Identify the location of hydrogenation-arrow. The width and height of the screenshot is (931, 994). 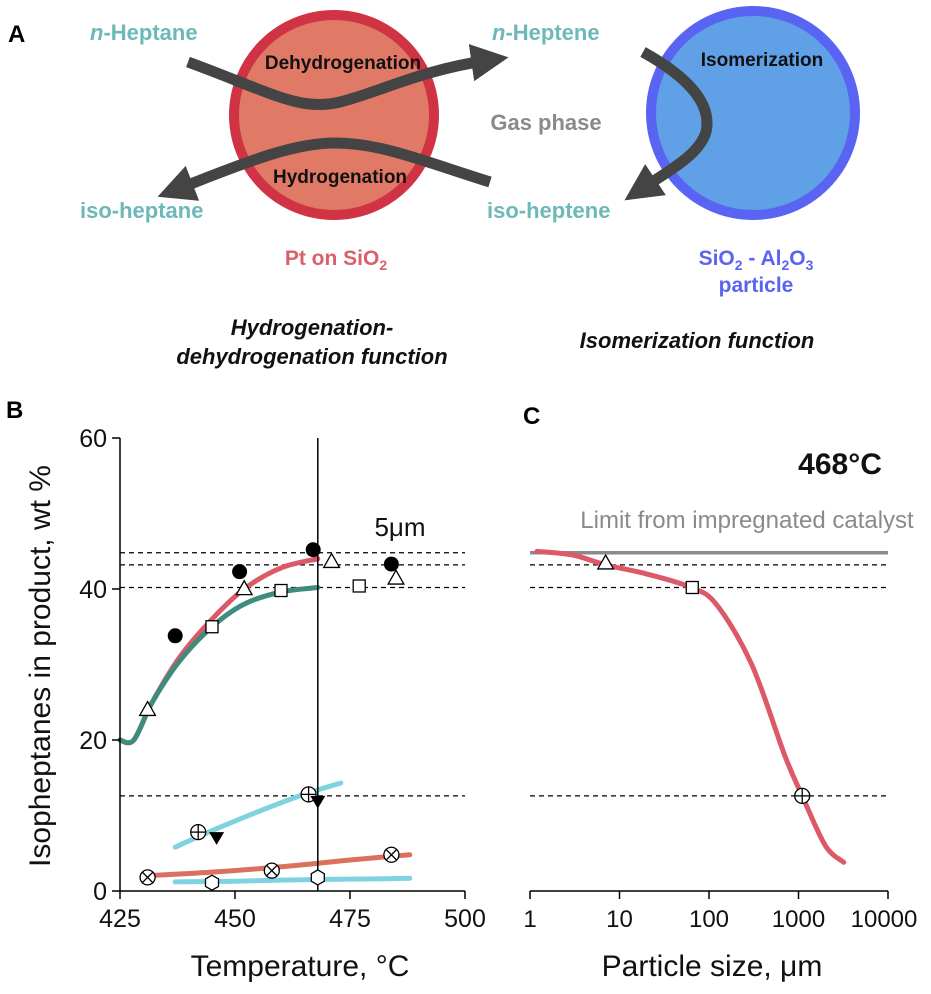
(324, 169).